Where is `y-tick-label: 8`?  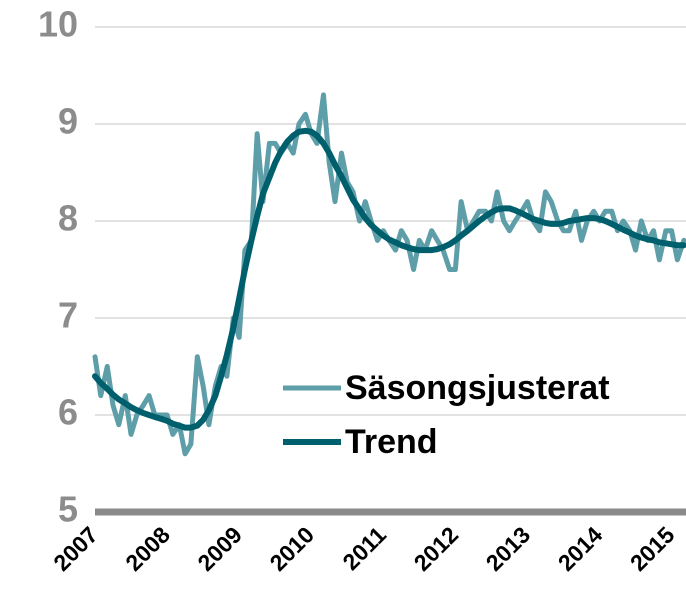 y-tick-label: 8 is located at coordinates (68, 218).